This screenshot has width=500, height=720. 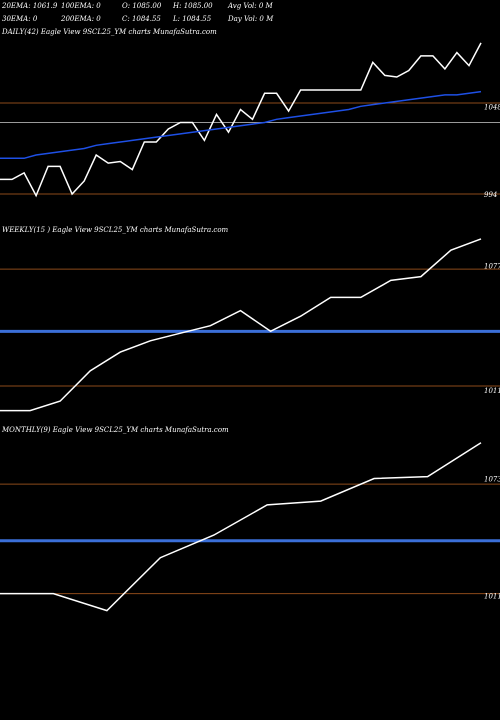 I want to click on ema30-value: 30EMA: 0, so click(x=20, y=19).